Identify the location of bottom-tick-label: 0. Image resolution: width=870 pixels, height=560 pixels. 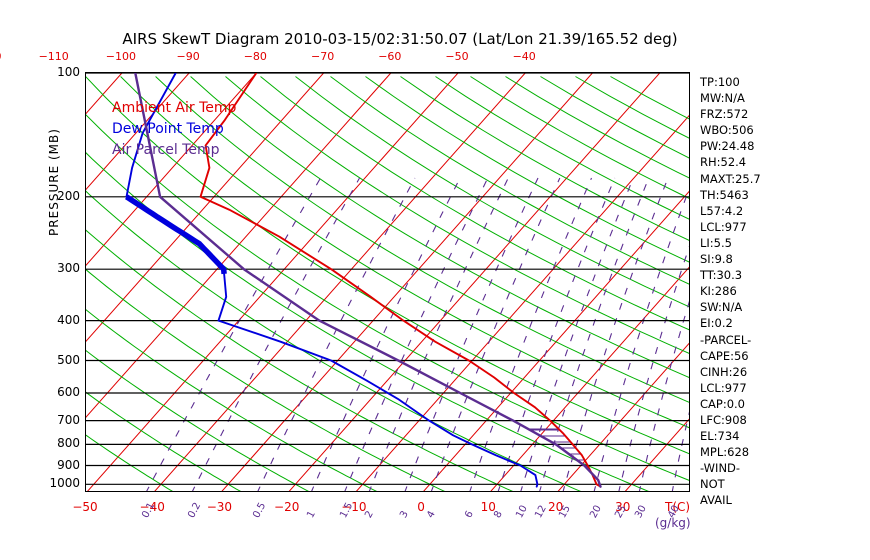
(421, 507).